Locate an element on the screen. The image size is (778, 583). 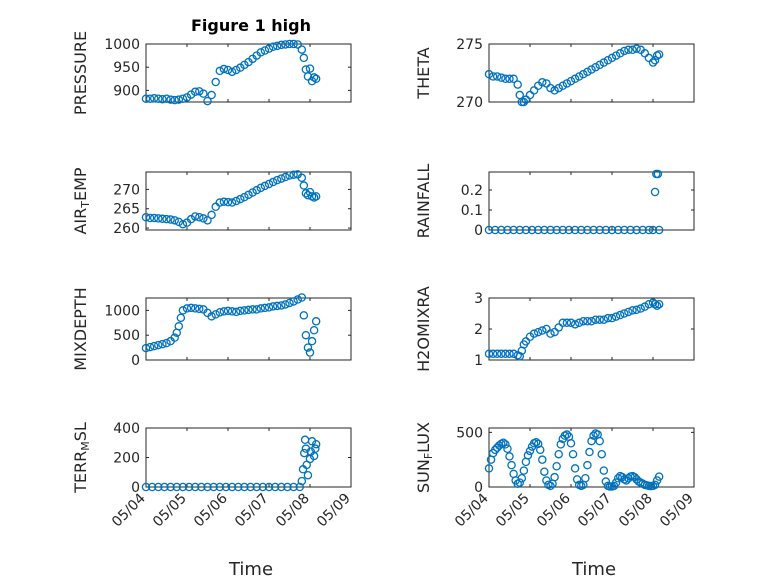
y-tick-label: 1 is located at coordinates (478, 361).